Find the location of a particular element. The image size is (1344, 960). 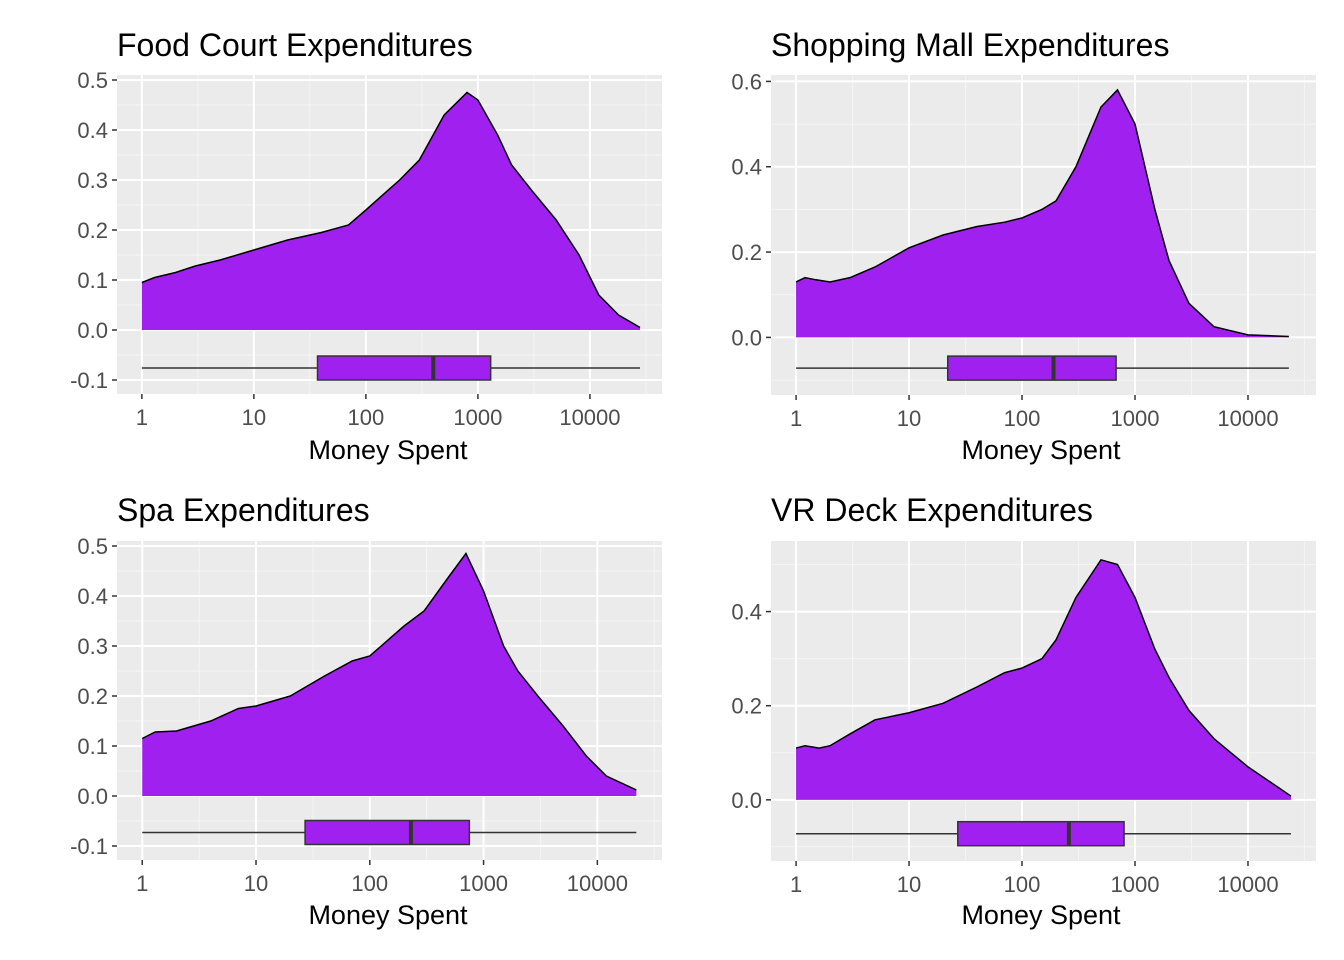

y-tick-label: 0.6 is located at coordinates (746, 81).